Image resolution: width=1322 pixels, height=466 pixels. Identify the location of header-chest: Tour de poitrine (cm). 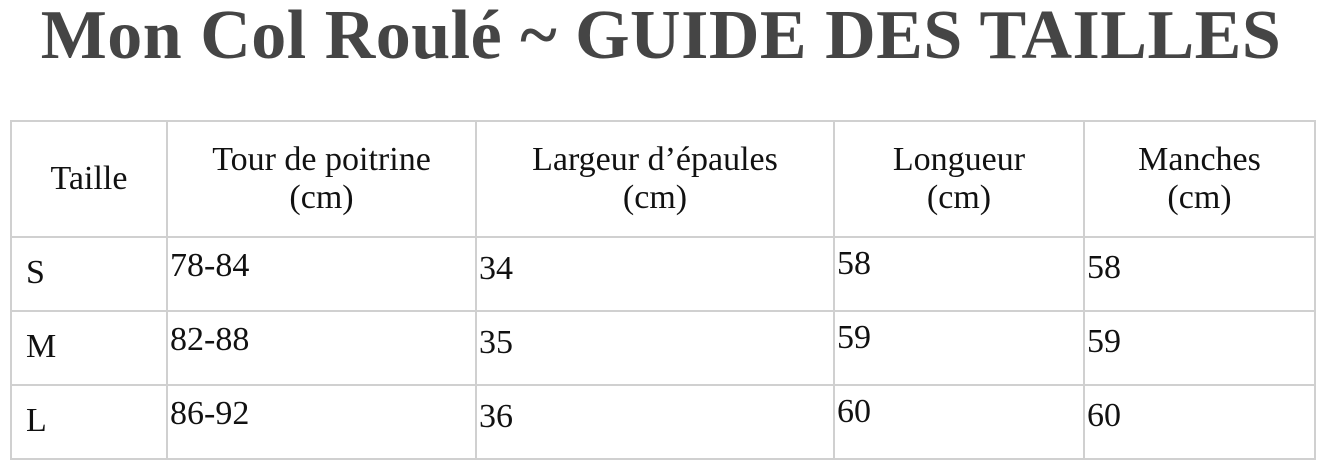
(321, 179).